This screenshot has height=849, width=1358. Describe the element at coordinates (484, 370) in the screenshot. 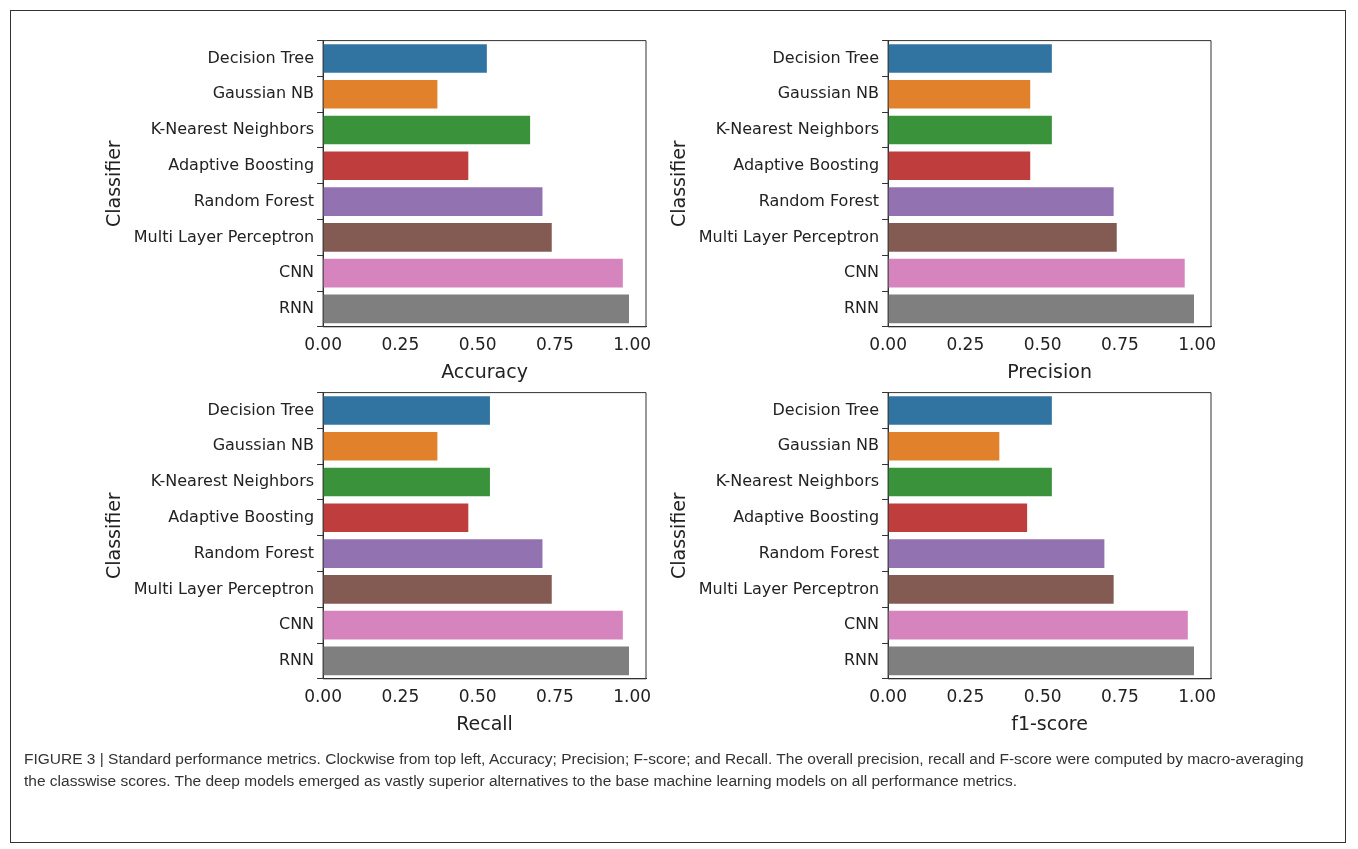

I see `x-axis-title: Accuracy` at that location.